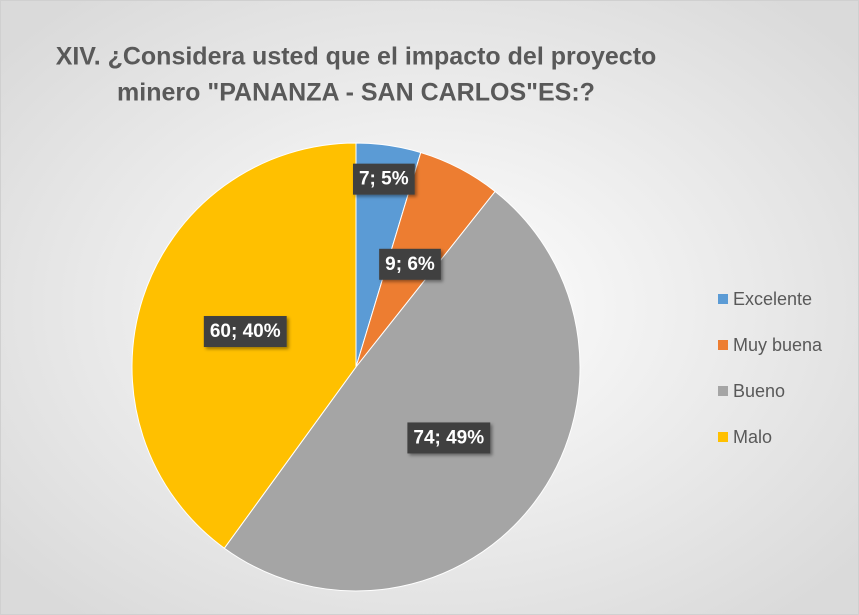 The height and width of the screenshot is (615, 859). I want to click on data-label: 7; 5%, so click(383, 179).